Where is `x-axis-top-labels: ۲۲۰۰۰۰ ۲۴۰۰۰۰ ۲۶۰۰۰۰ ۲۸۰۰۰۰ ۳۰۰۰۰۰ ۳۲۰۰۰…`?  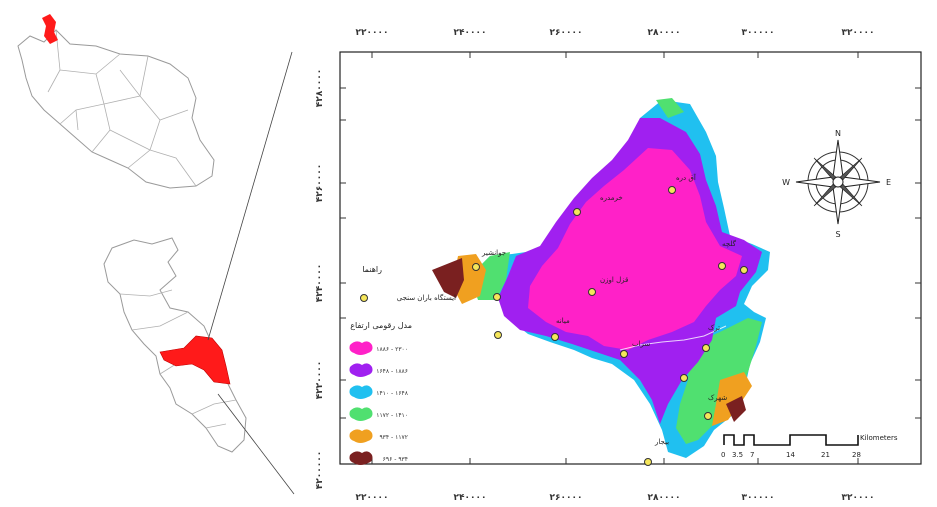 x-axis-top-labels: ۲۲۰۰۰۰ ۲۴۰۰۰۰ ۲۶۰۰۰۰ ۲۸۰۰۰۰ ۳۰۰۰۰۰ ۳۲۰۰۰… is located at coordinates (615, 33).